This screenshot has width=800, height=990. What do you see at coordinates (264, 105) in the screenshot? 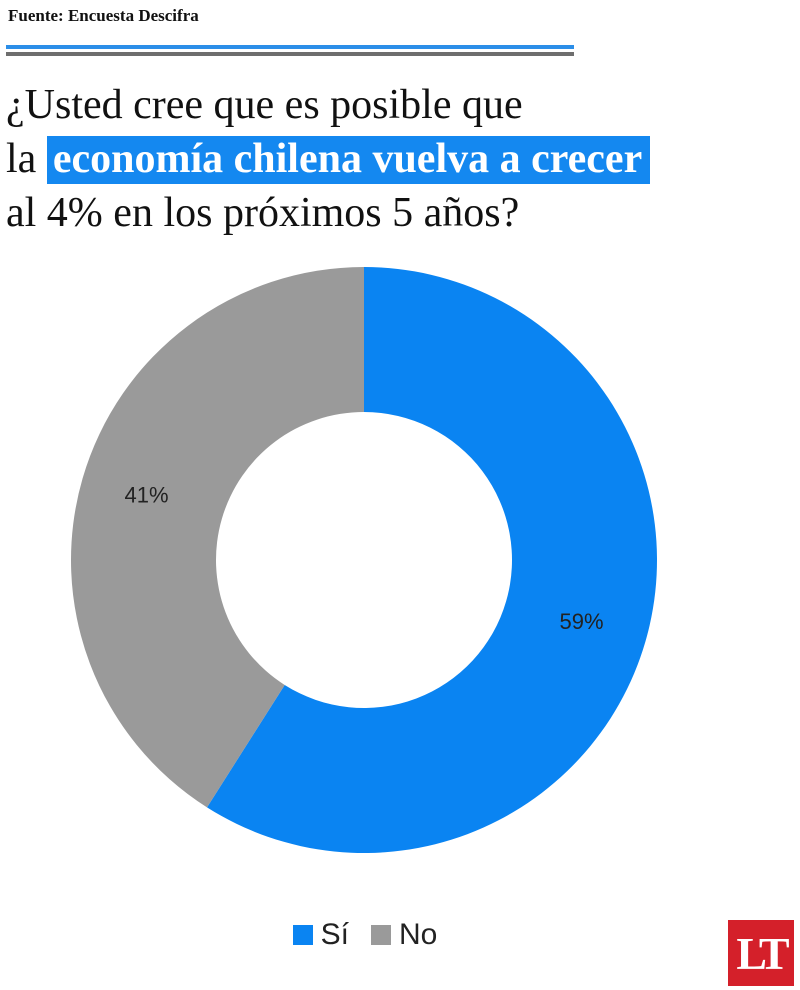
I see `title-line-1: ¿Usted cree que es posible que` at bounding box center [264, 105].